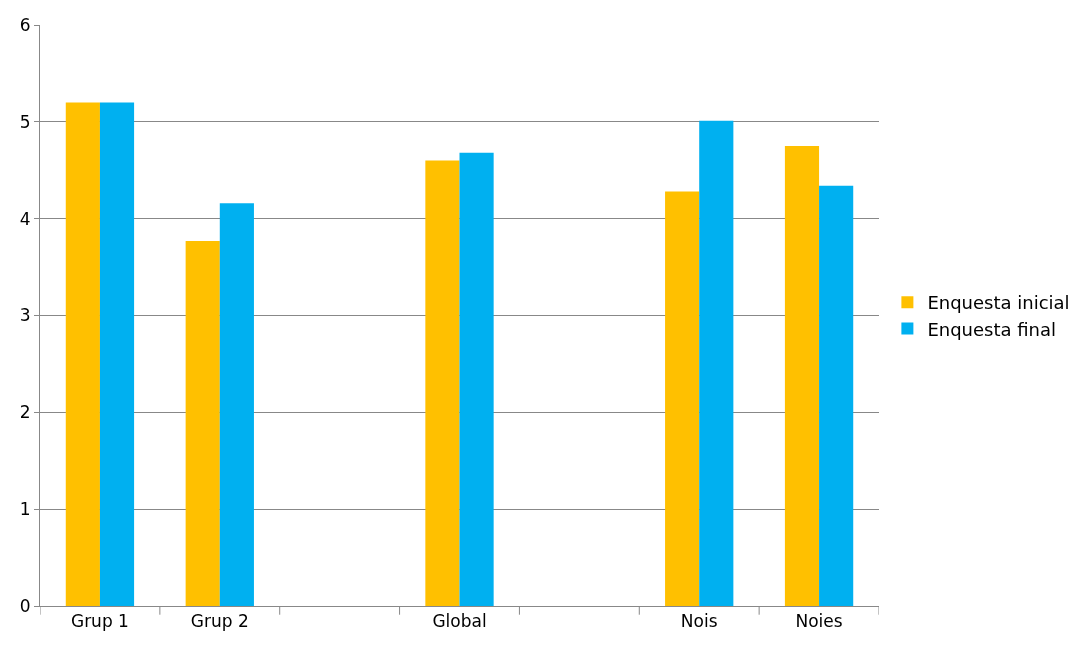  What do you see at coordinates (25, 24) in the screenshot?
I see `y-tick-label: 6` at bounding box center [25, 24].